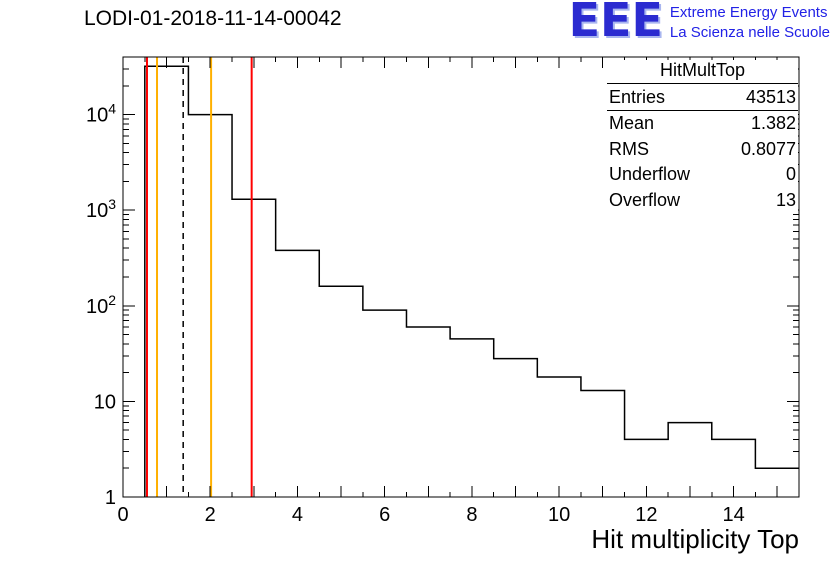 This screenshot has width=836, height=572. Describe the element at coordinates (471, 515) in the screenshot. I see `svg-text: 8` at that location.